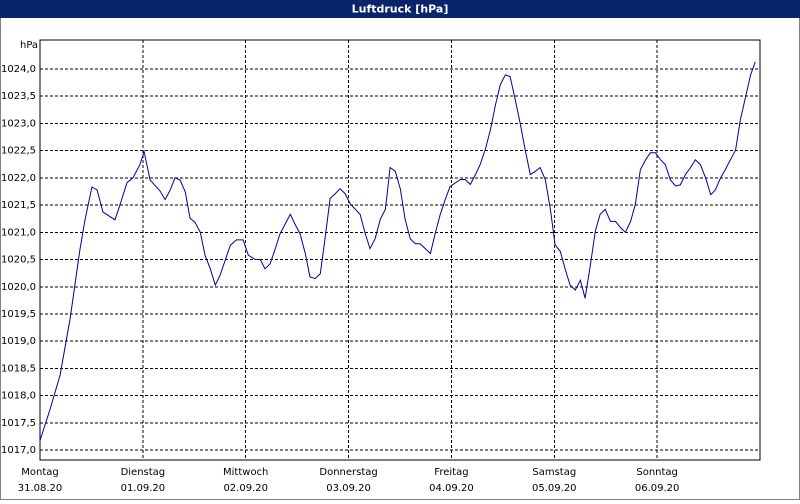 Image resolution: width=800 pixels, height=504 pixels. I want to click on y-tick-label: 1024,0, so click(18, 69).